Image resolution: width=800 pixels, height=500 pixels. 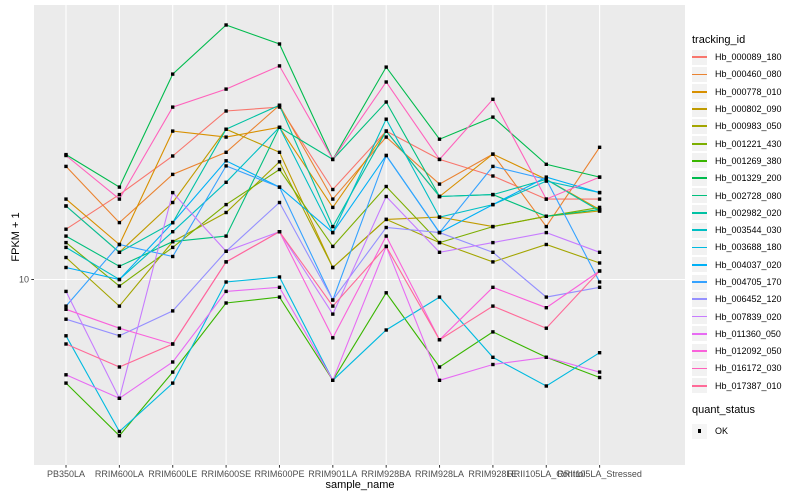 What do you see at coordinates (119, 474) in the screenshot?
I see `x-tick-label: RRIM600LA` at bounding box center [119, 474].